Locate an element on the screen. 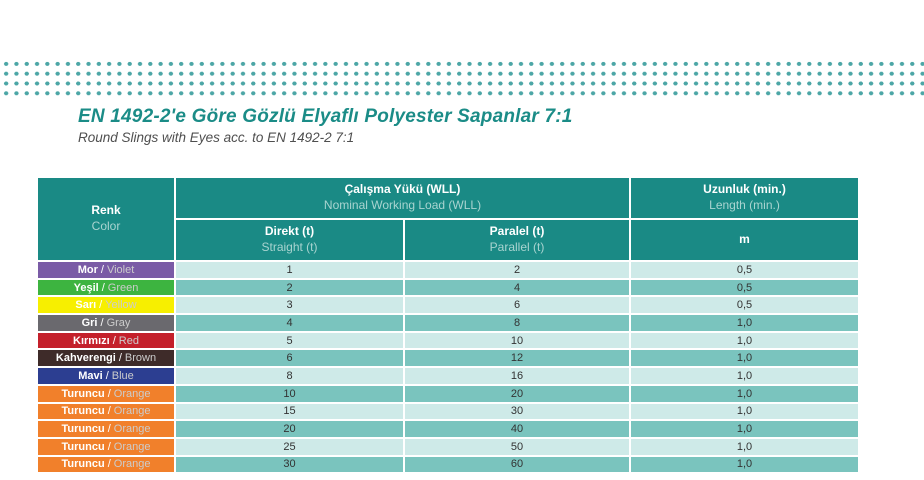 This screenshot has height=480, width=924. color-label-yellow: Sarı / Yellow is located at coordinates (106, 305).